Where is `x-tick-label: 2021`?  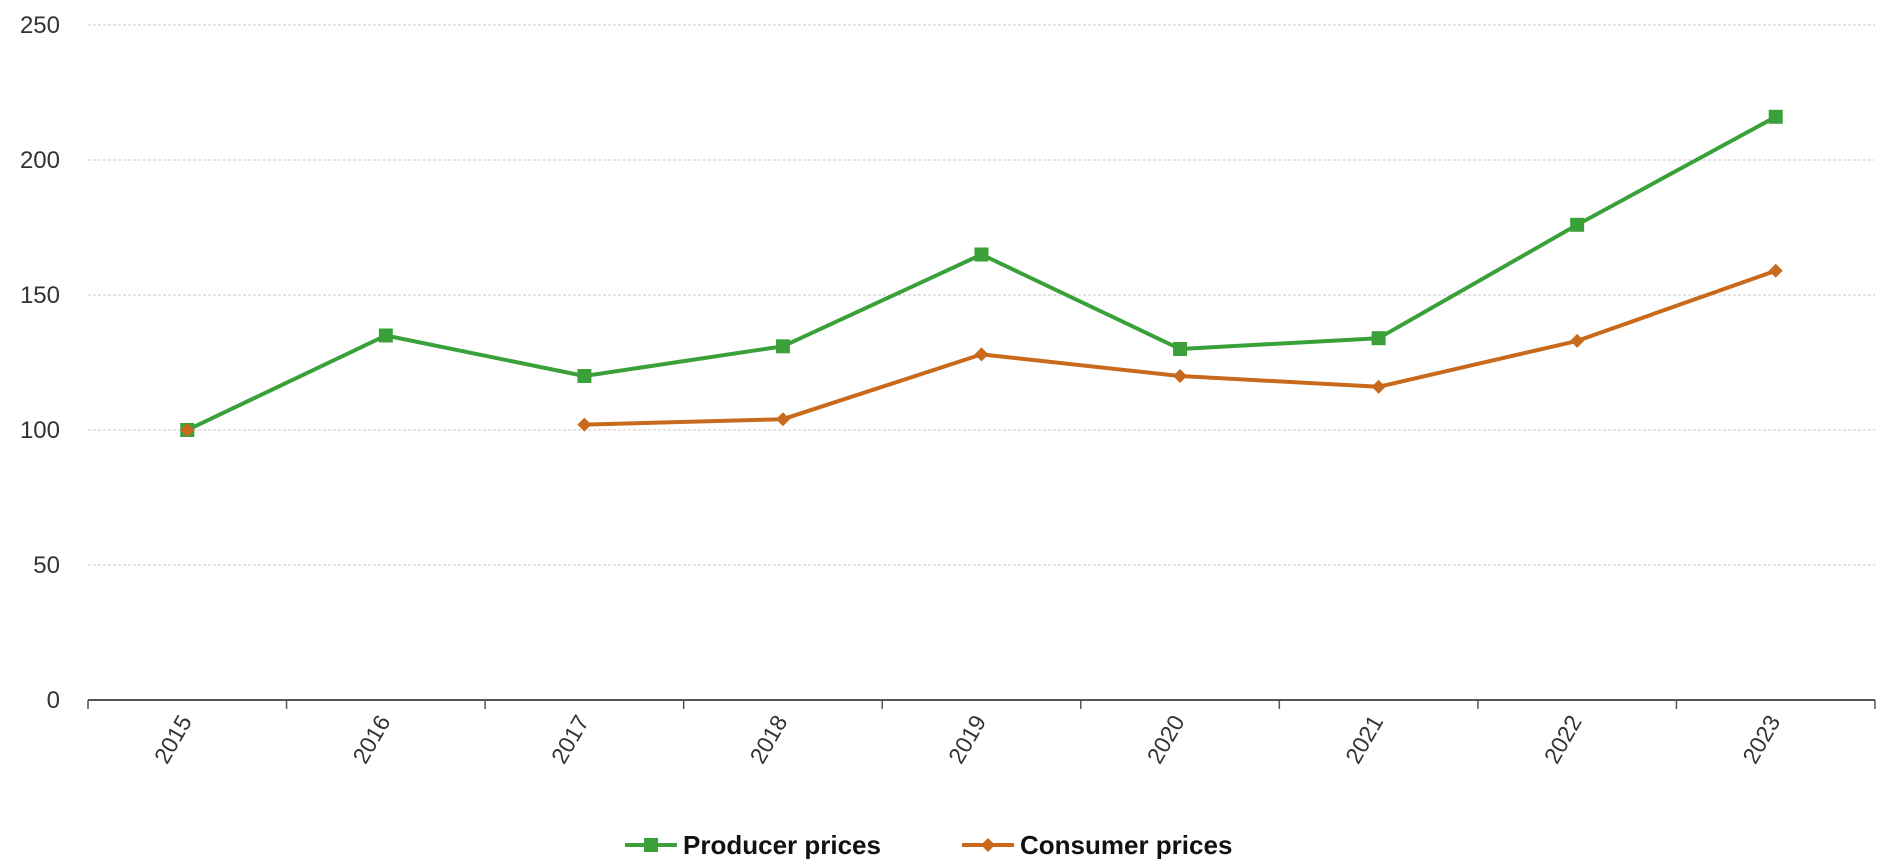
x-tick-label: 2021 is located at coordinates (1364, 739).